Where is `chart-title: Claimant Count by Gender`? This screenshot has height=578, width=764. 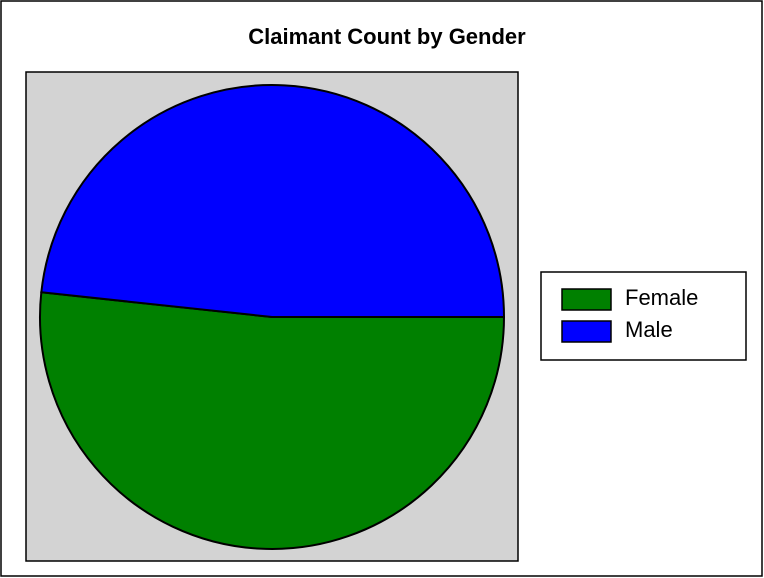 chart-title: Claimant Count by Gender is located at coordinates (387, 36).